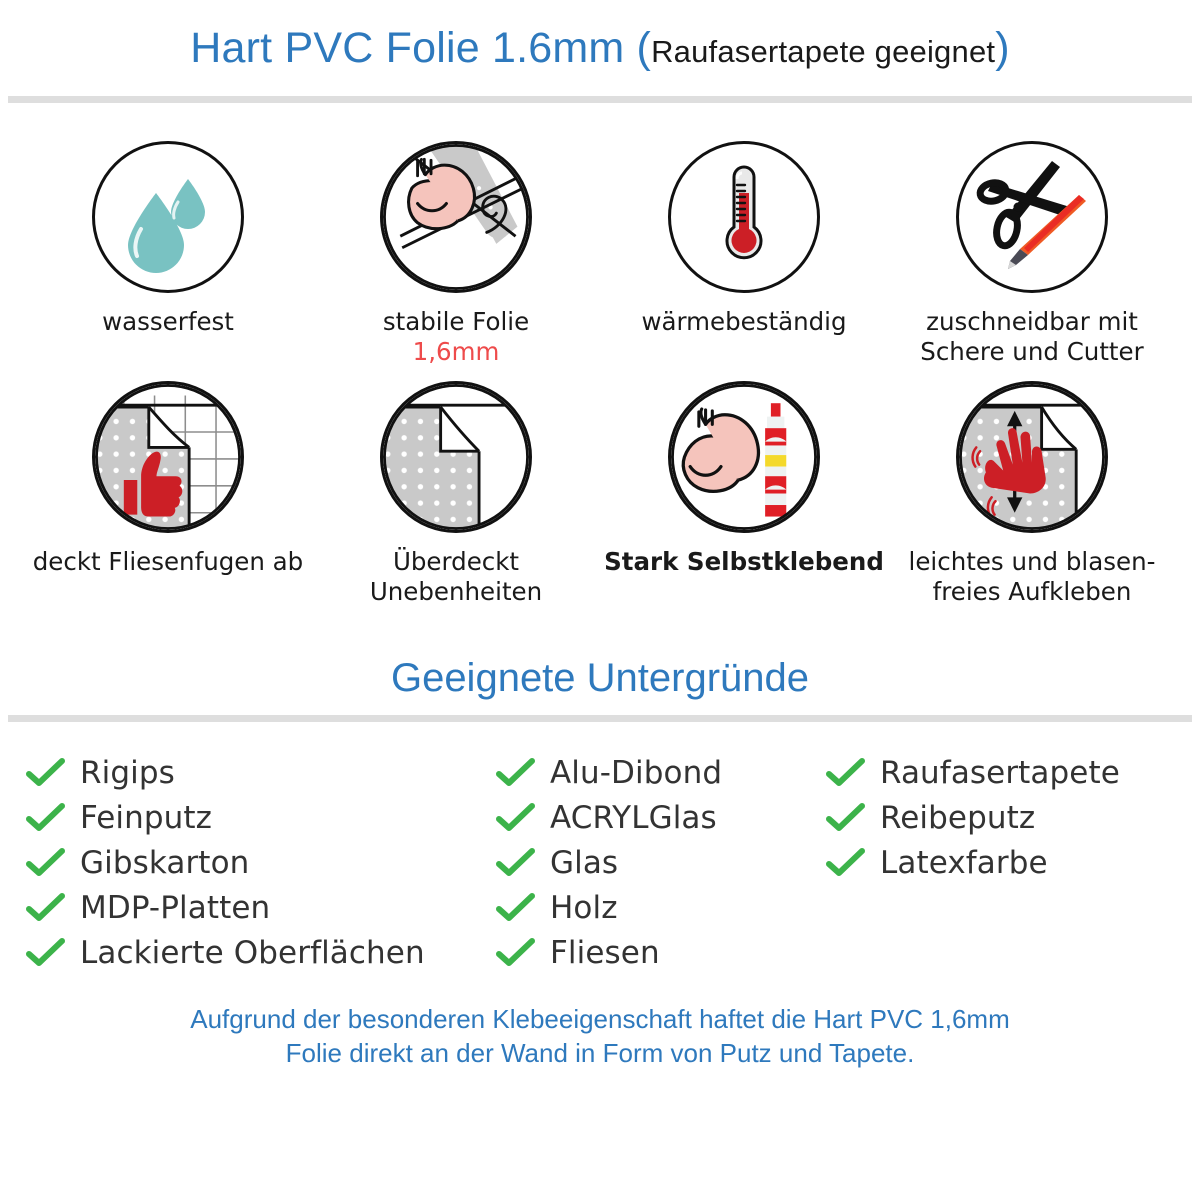  I want to click on paren-open: (, so click(644, 47).